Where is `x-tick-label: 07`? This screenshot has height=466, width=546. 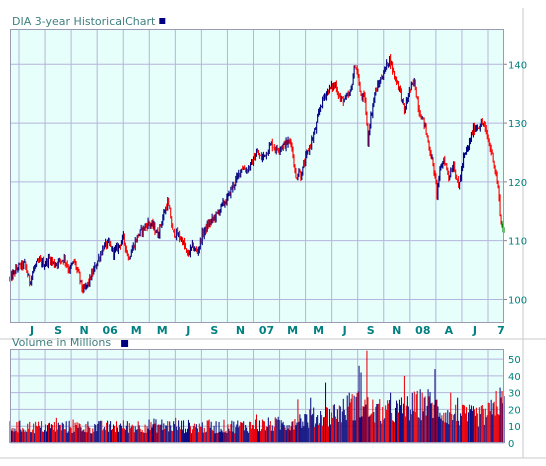 x-tick-label: 07 is located at coordinates (266, 330).